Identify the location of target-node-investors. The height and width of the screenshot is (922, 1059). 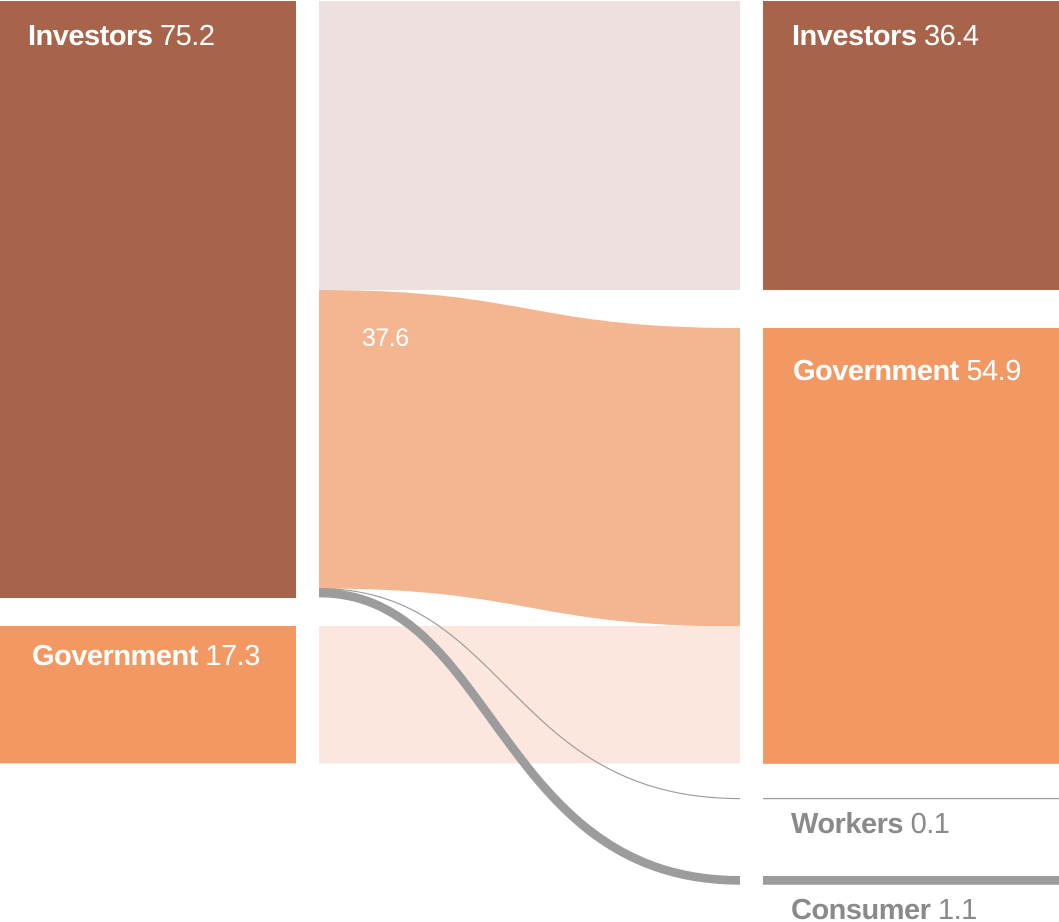
(911, 145).